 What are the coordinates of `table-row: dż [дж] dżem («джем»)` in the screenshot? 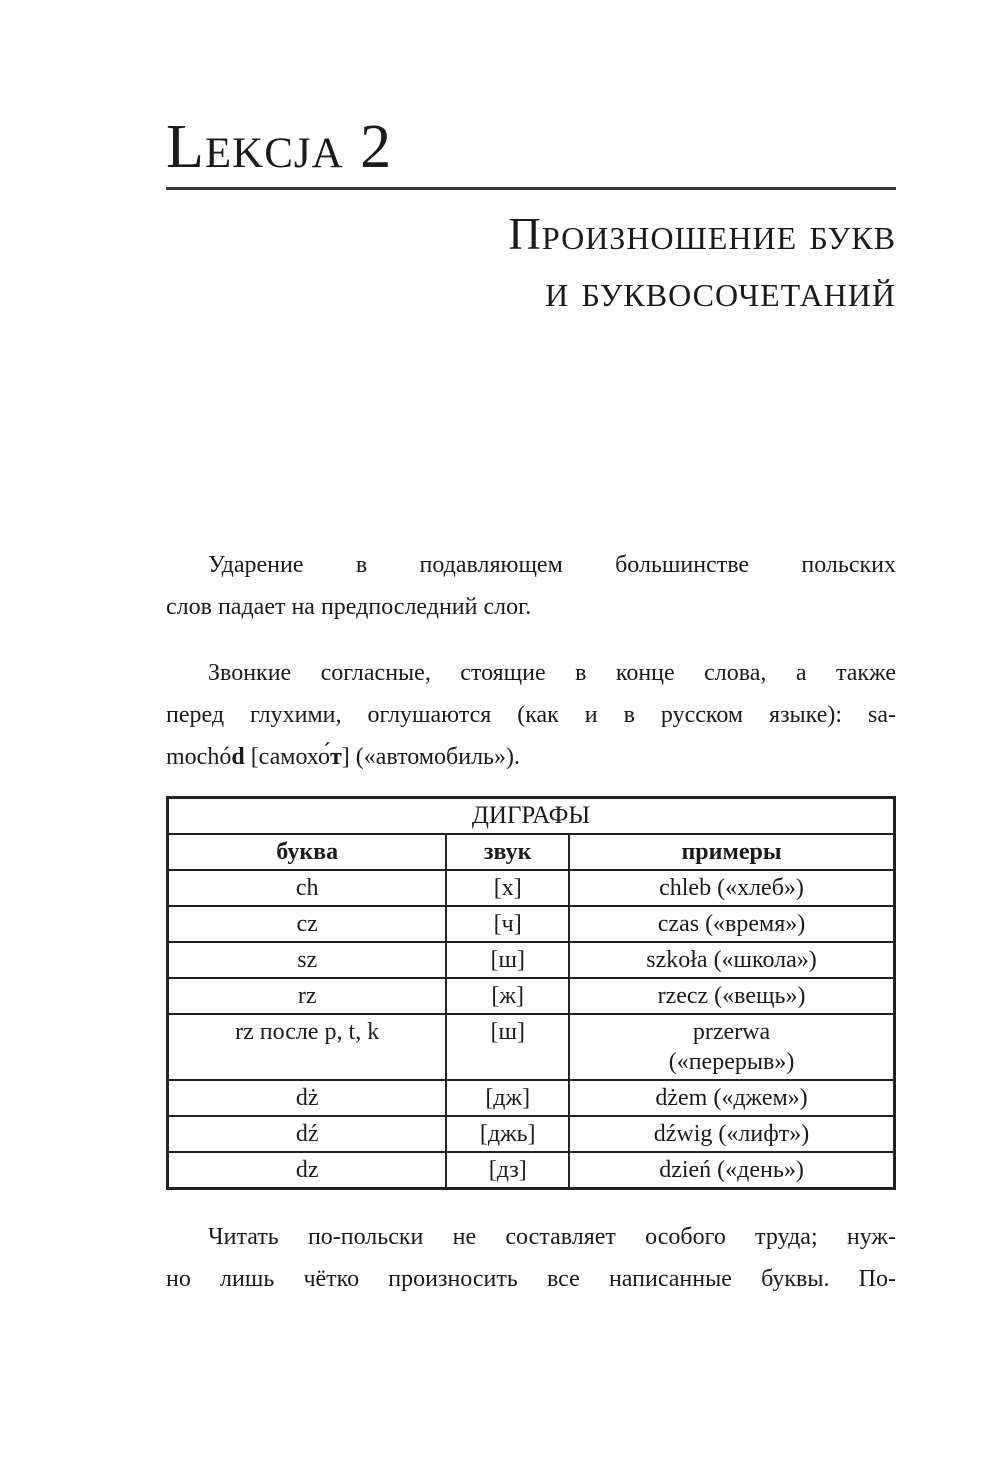 It's located at (531, 1098).